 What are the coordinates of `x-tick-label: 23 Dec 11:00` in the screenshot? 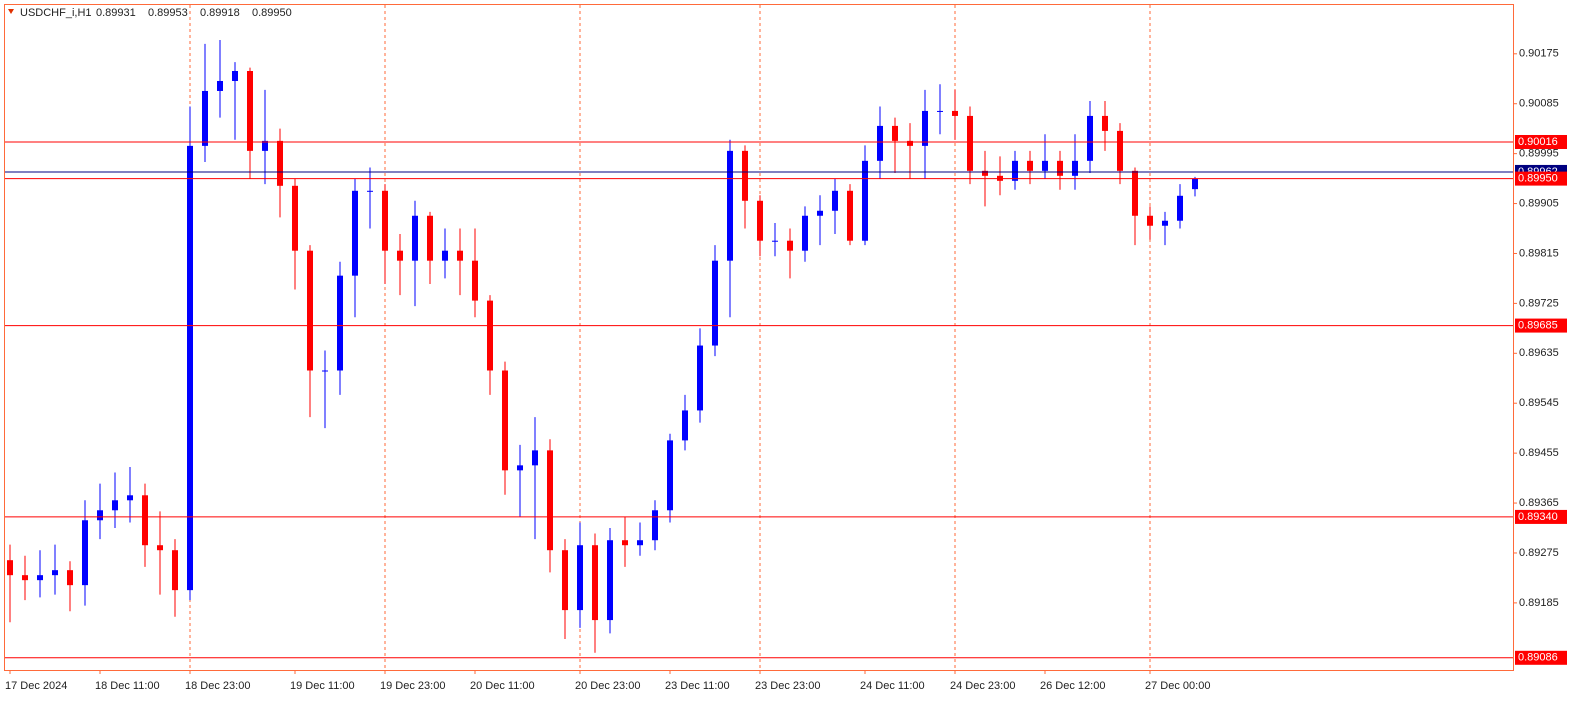 It's located at (697, 686).